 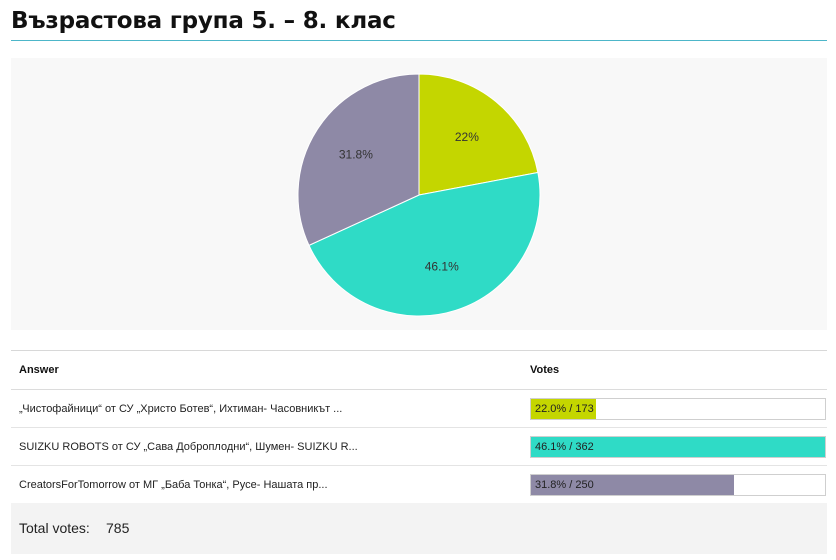 I want to click on total-votes-label: Total votes:, so click(x=54, y=528).